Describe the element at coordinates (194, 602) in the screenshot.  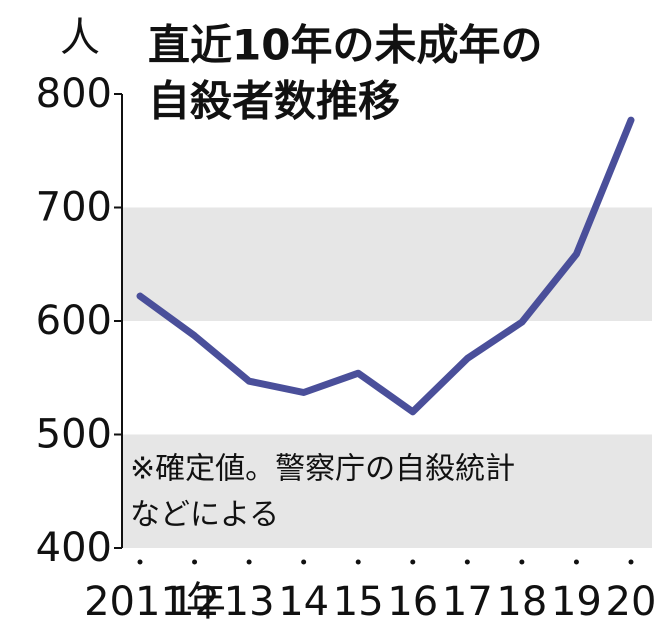
I see `x-tick-label: 12` at that location.